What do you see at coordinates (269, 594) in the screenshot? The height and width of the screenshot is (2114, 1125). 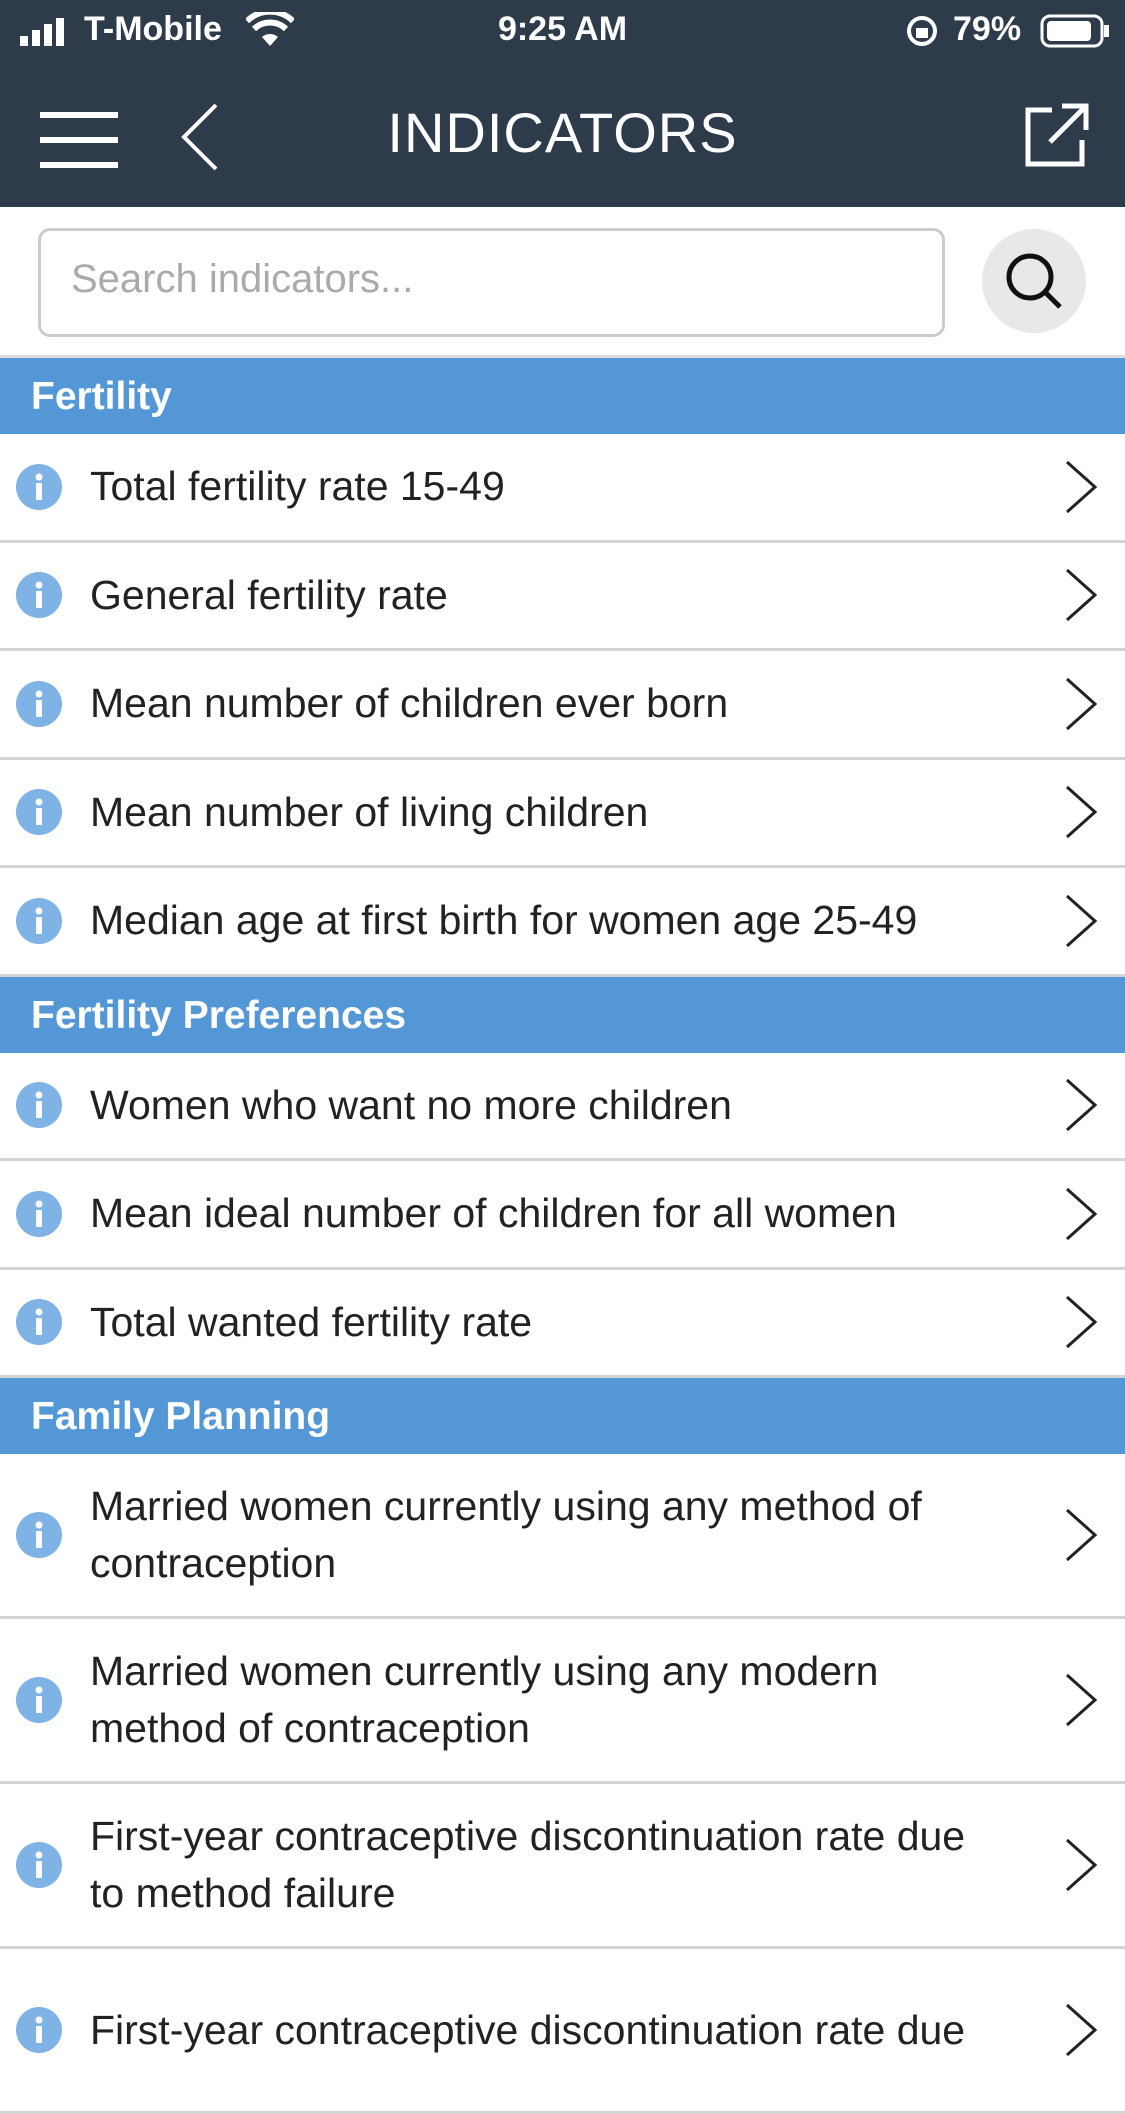 I see `indicator-label: General fertility rate` at bounding box center [269, 594].